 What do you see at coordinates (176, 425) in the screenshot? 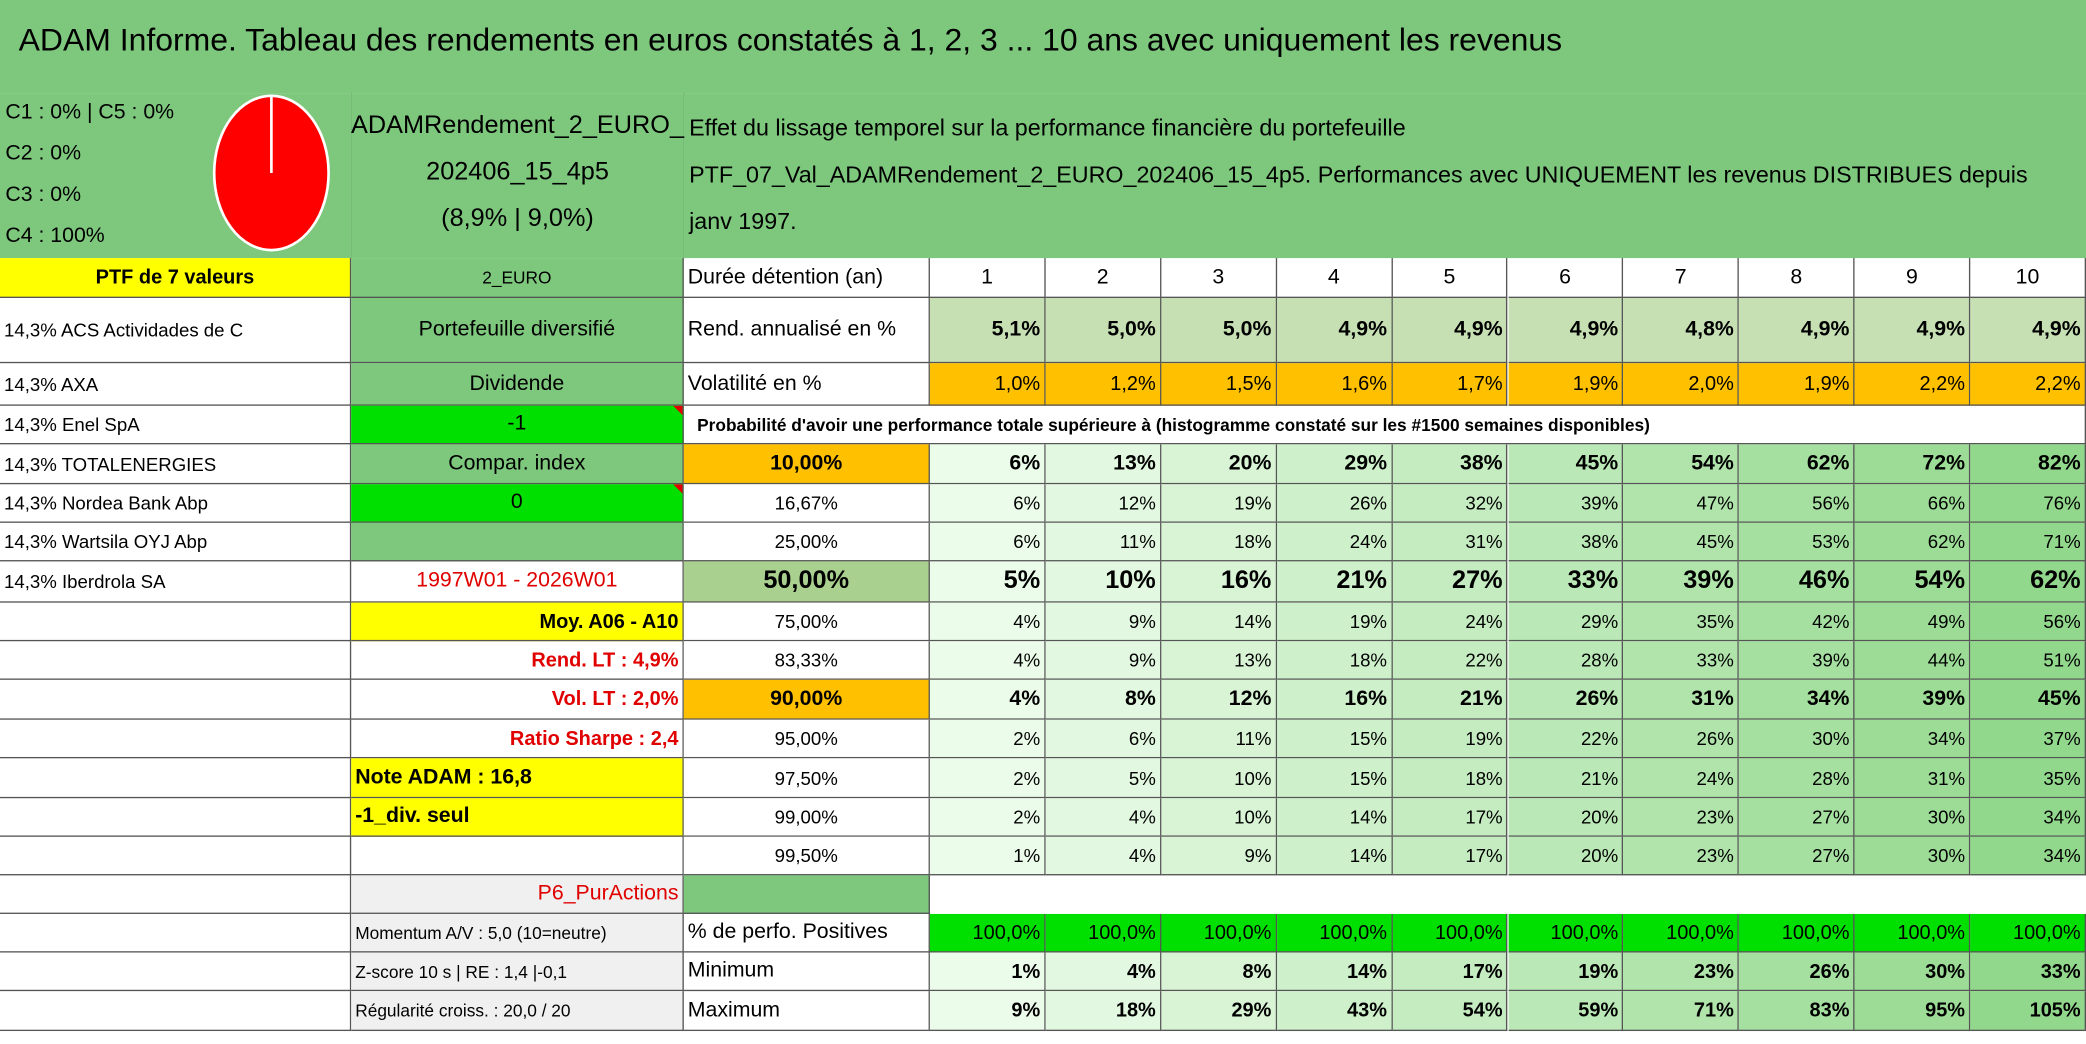
I see `holding: 14,3% Enel SpA` at bounding box center [176, 425].